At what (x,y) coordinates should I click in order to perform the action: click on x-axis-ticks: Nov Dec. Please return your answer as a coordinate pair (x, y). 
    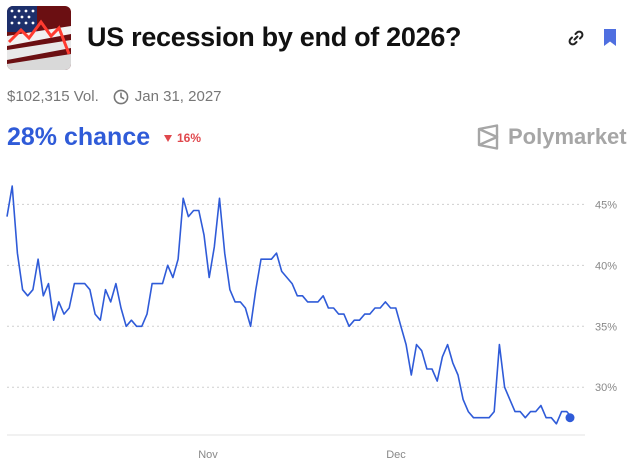
    Looking at the image, I should click on (302, 455).